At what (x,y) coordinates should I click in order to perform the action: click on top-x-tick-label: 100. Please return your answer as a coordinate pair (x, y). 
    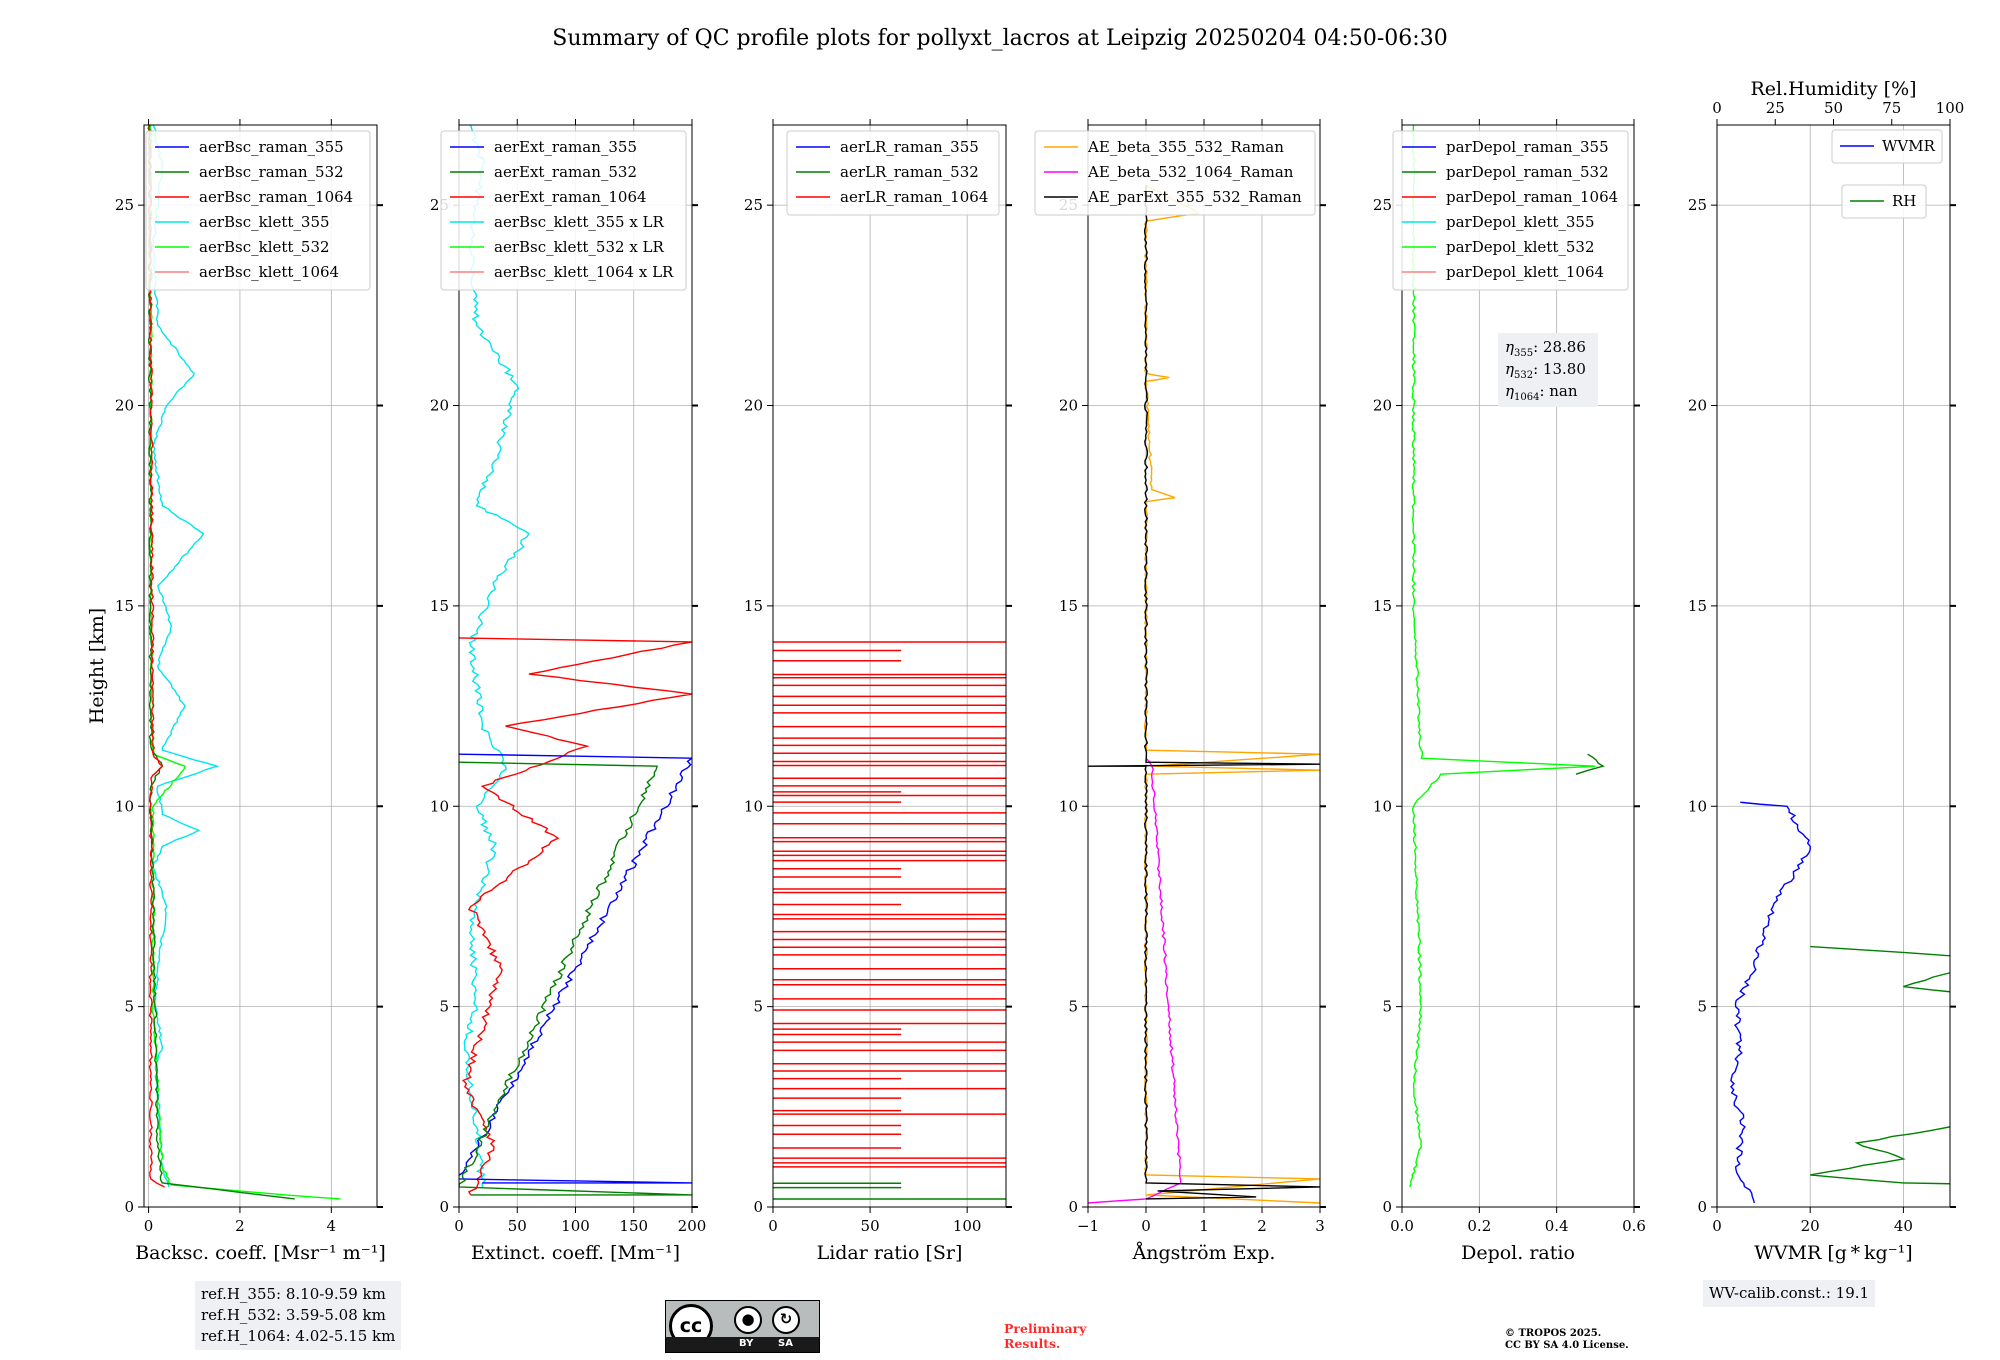
    Looking at the image, I should click on (1950, 108).